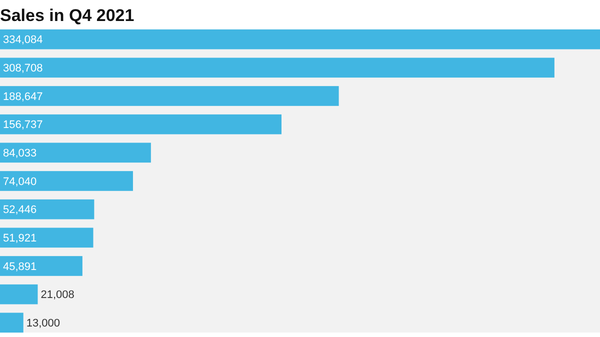 Image resolution: width=600 pixels, height=337 pixels. Describe the element at coordinates (43, 324) in the screenshot. I see `data-label: 13,000` at that location.